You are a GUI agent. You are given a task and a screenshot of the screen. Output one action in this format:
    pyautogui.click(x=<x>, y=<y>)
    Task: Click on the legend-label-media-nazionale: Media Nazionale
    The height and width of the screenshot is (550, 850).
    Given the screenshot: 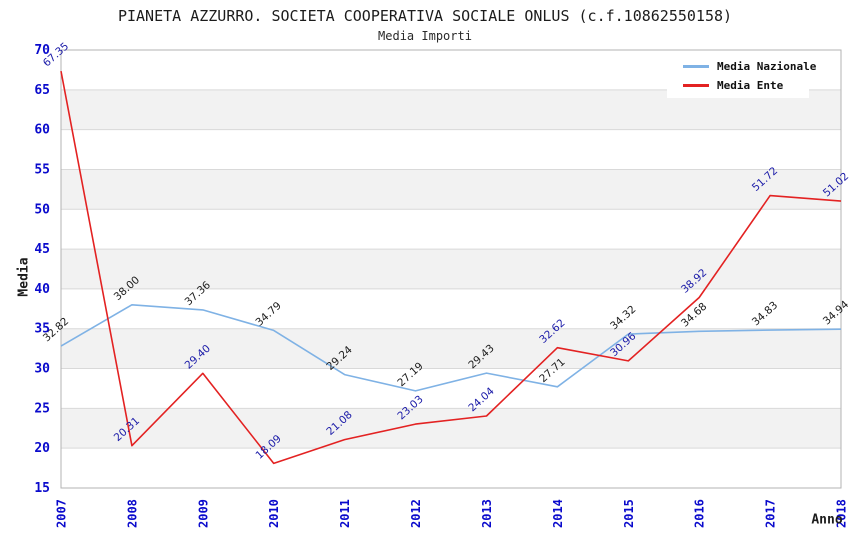 What is the action you would take?
    pyautogui.click(x=767, y=66)
    